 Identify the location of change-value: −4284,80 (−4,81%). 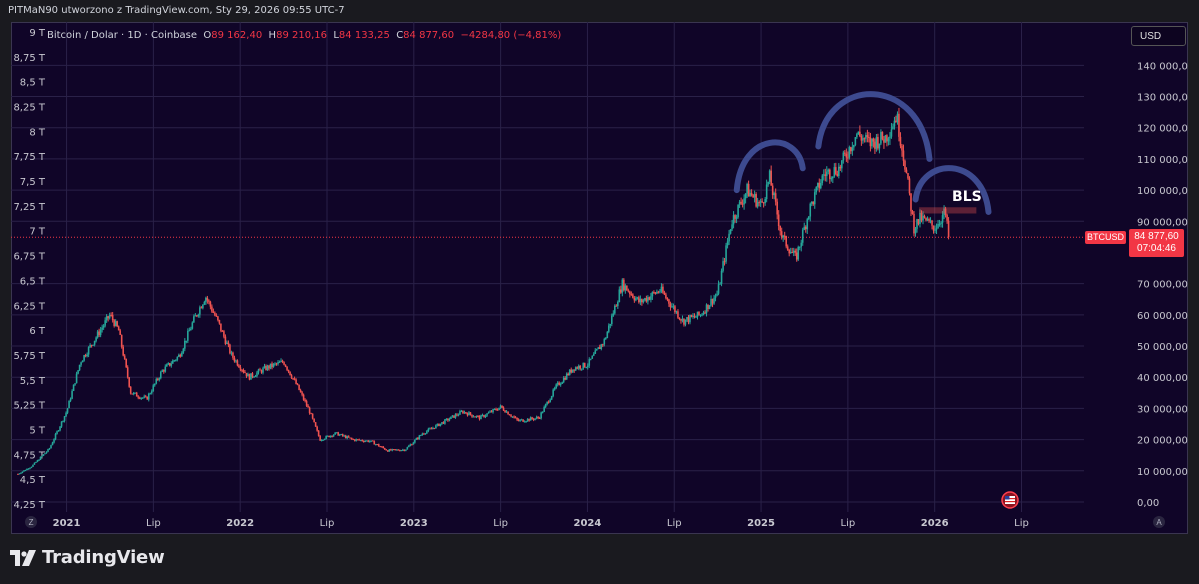
(511, 35).